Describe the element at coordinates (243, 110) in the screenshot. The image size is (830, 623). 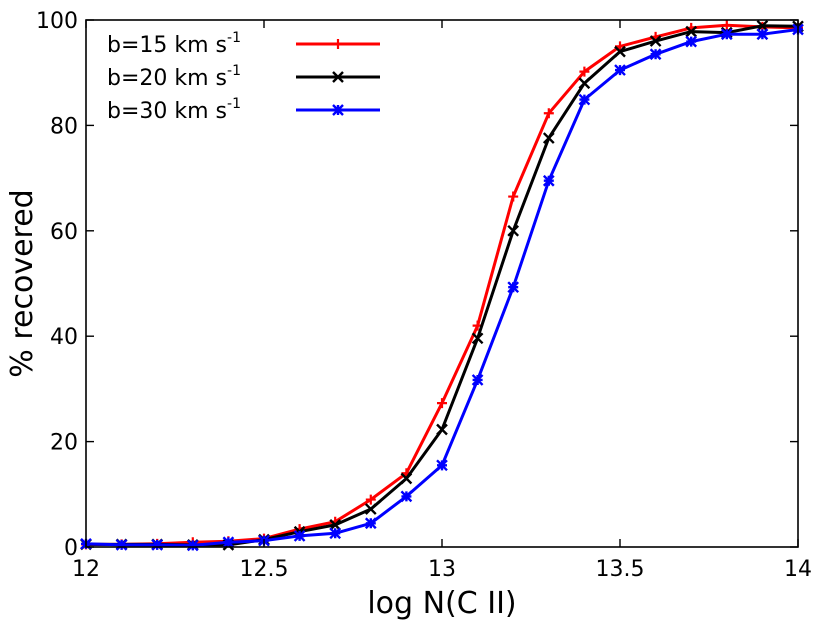
I see `legend-item: b=30 km s-1` at that location.